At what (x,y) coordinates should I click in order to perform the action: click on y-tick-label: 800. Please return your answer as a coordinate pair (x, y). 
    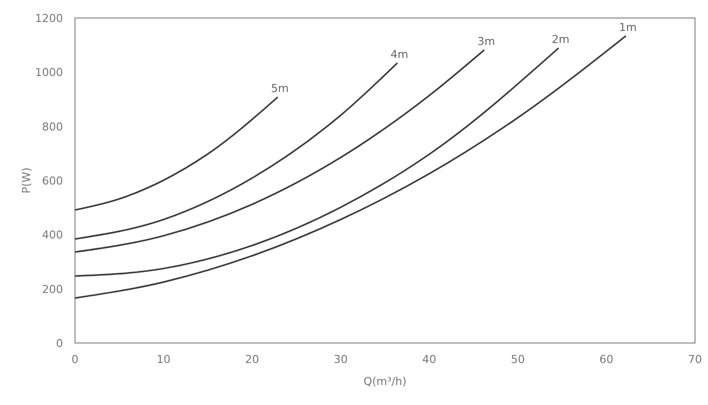
    Looking at the image, I should click on (52, 127).